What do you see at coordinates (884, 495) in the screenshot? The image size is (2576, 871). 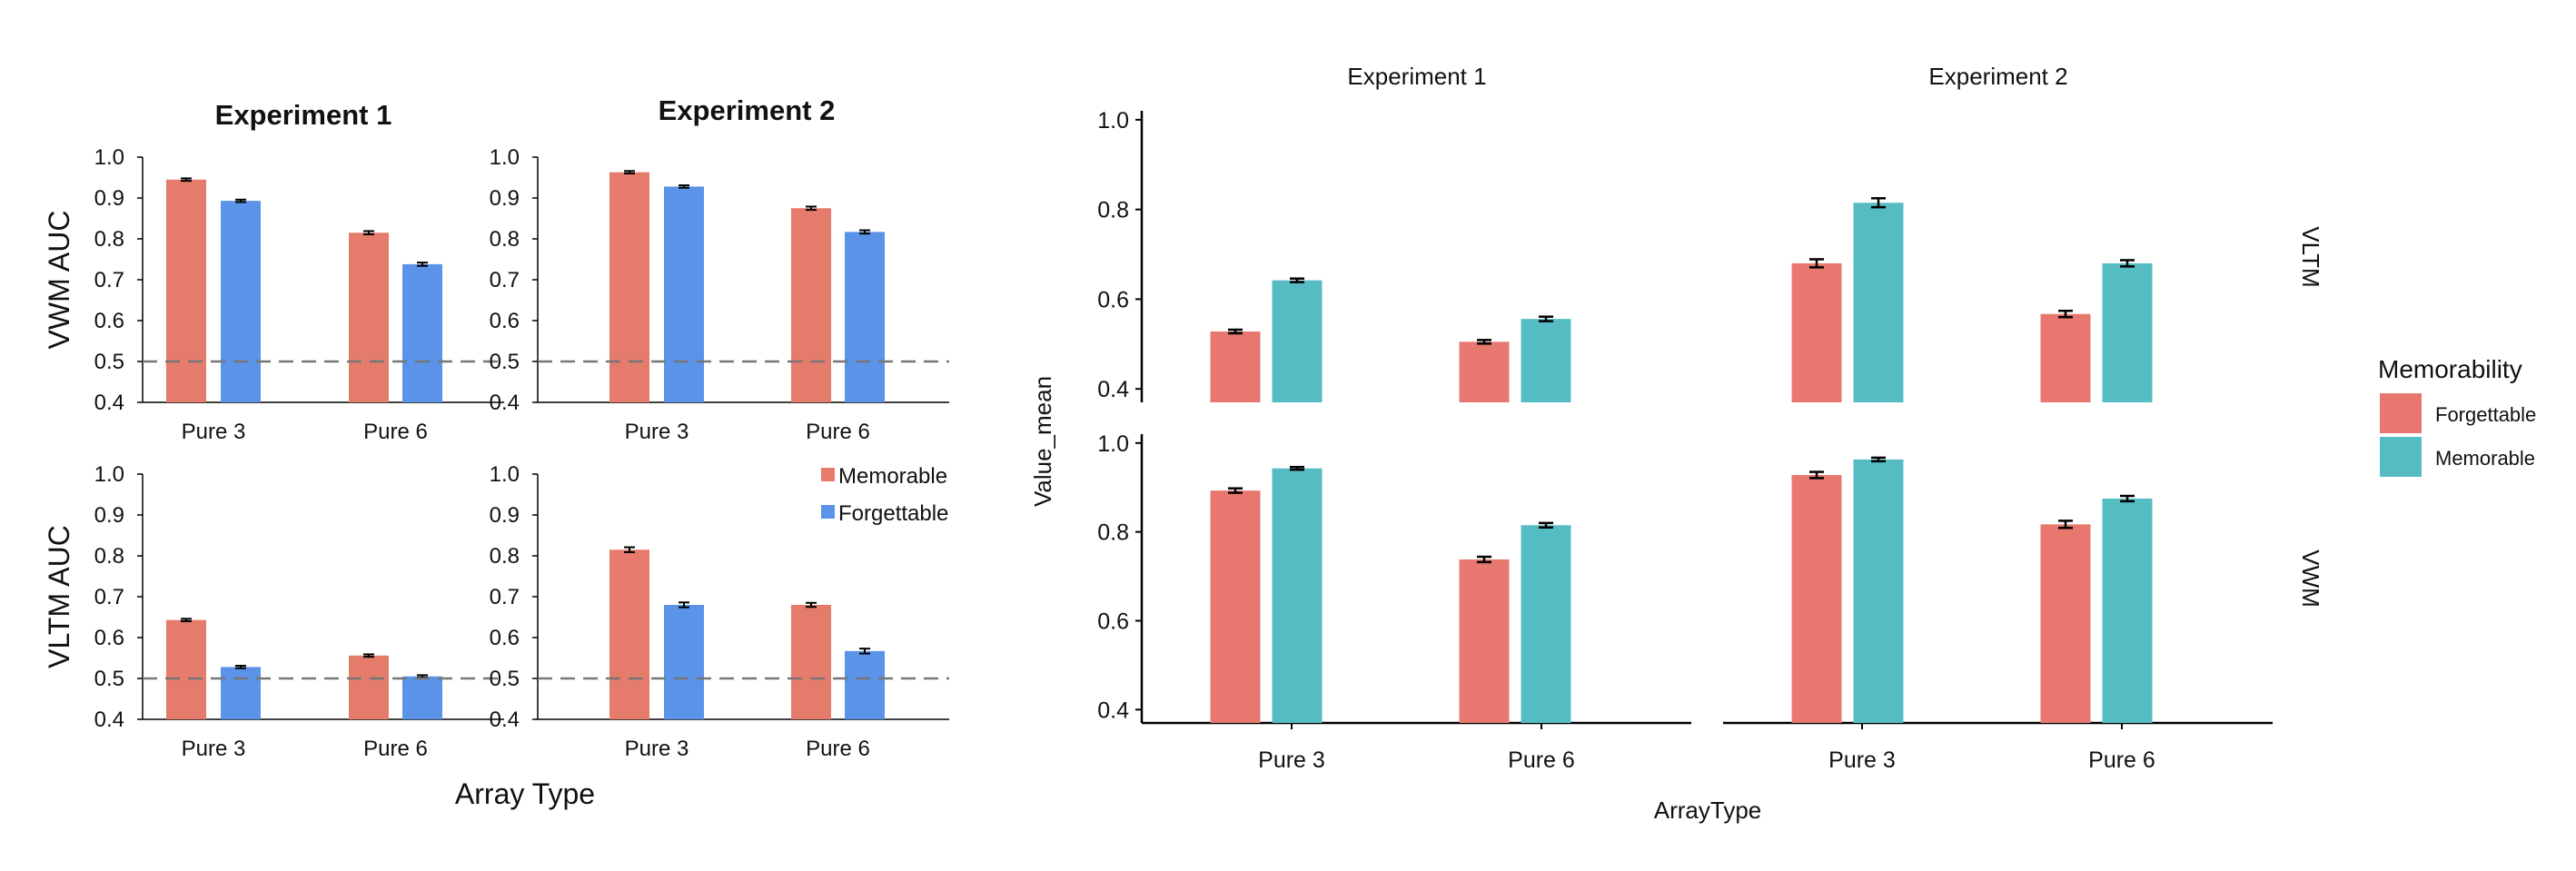 I see `left-legend: Memorable Forgettable` at bounding box center [884, 495].